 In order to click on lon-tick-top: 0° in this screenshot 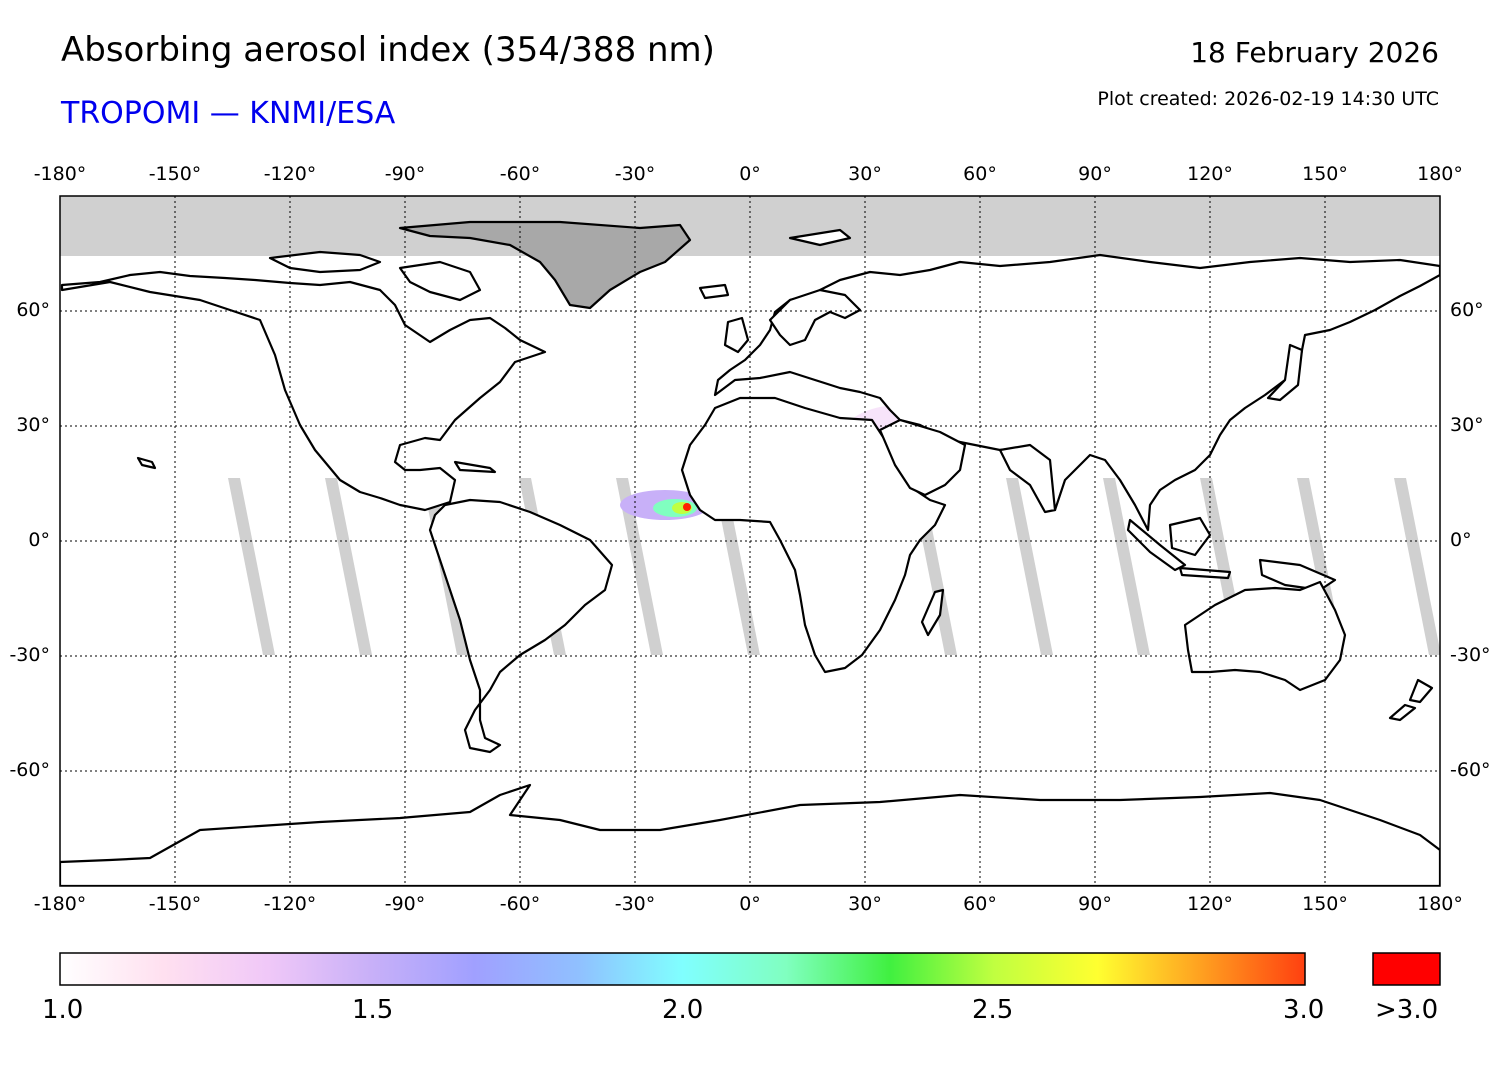, I will do `click(750, 174)`.